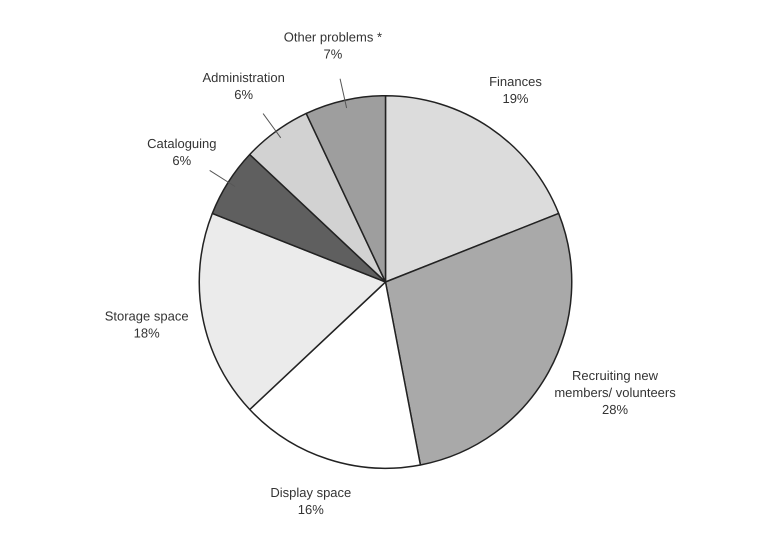  Describe the element at coordinates (515, 98) in the screenshot. I see `data-label: 19%` at that location.